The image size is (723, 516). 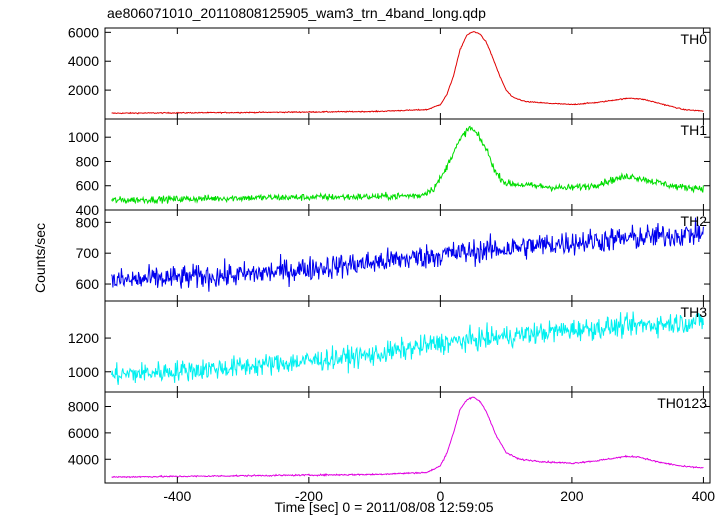 I want to click on x-tick-label: 0, so click(x=440, y=496).